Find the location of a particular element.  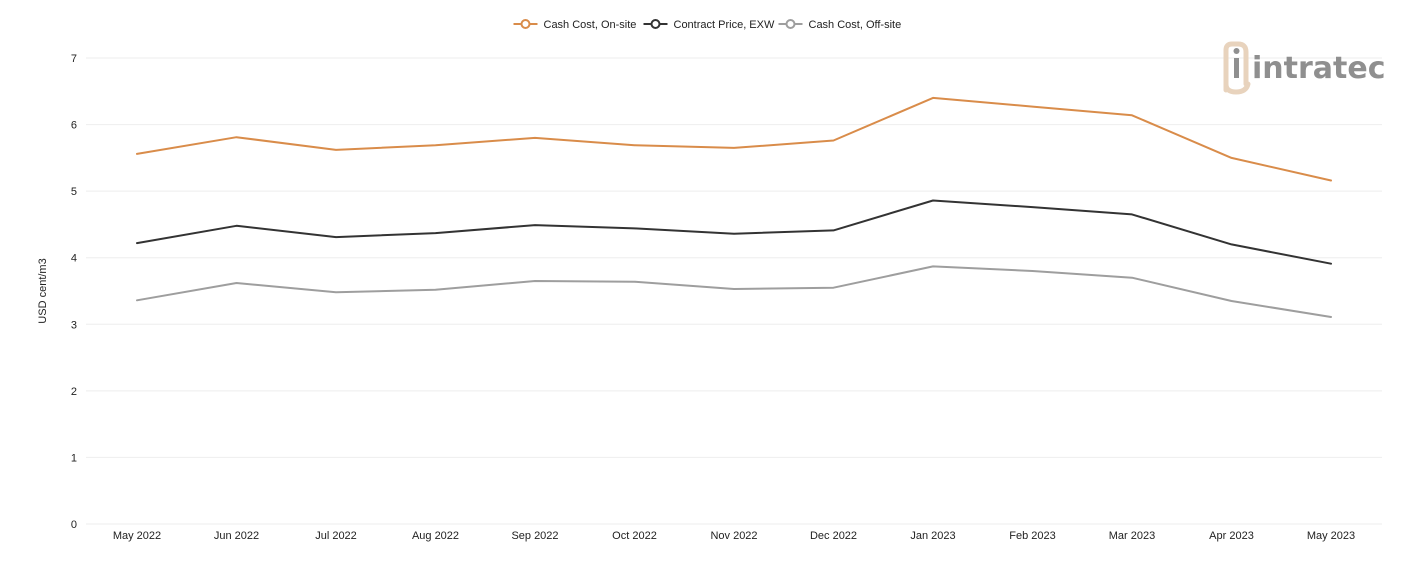

y-tick-label: 4 is located at coordinates (74, 259).